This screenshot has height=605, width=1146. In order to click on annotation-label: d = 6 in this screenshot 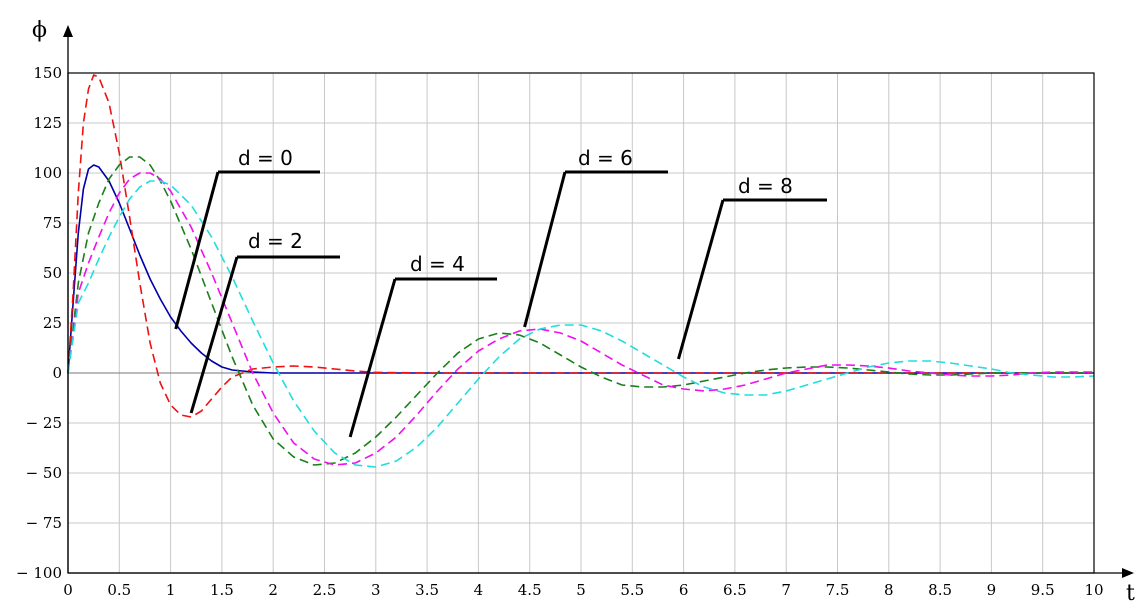, I will do `click(605, 158)`.